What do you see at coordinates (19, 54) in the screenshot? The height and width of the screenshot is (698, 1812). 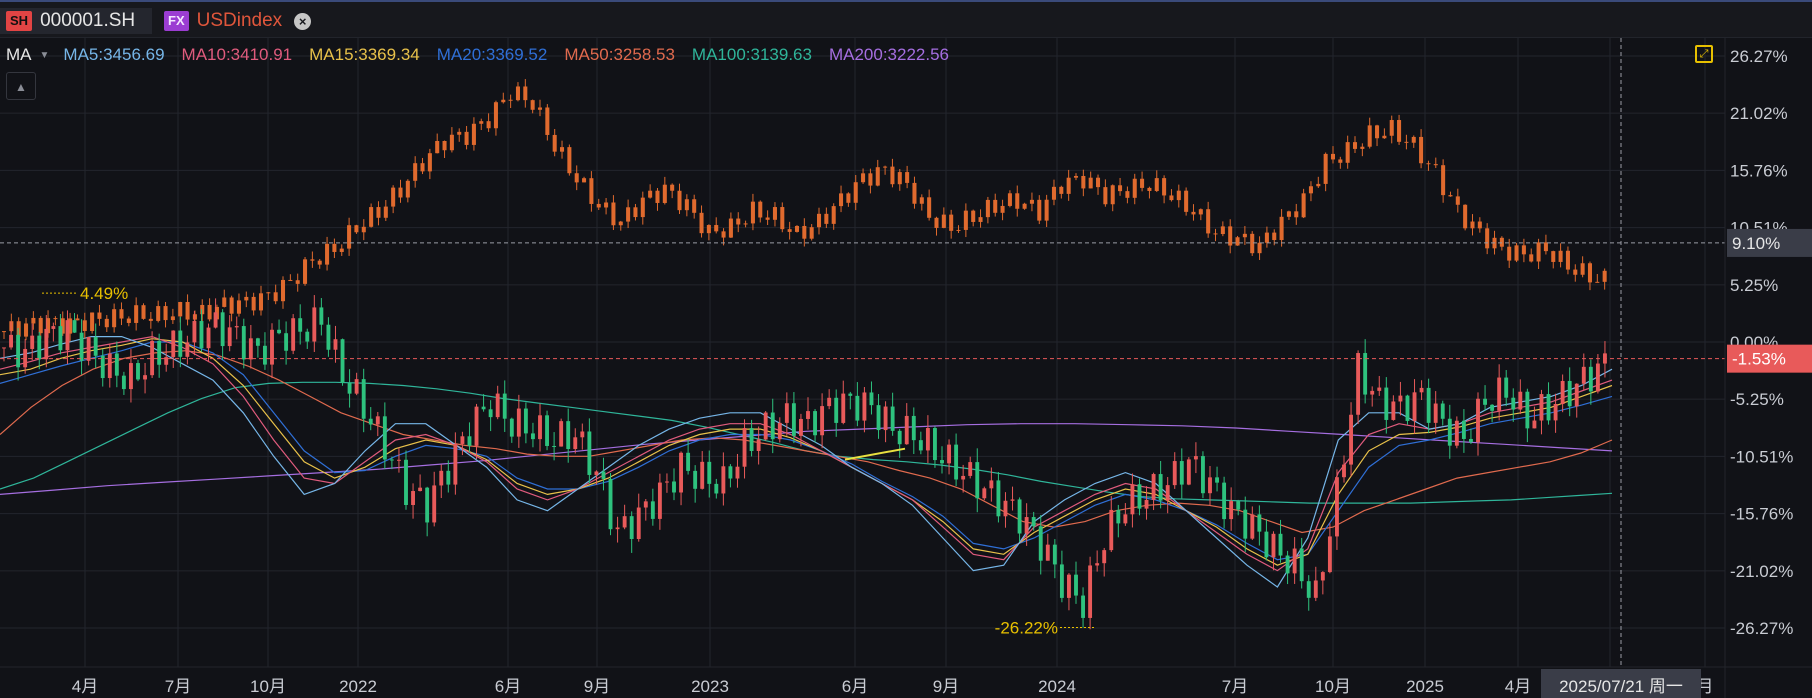 I see `legend-title: MA` at bounding box center [19, 54].